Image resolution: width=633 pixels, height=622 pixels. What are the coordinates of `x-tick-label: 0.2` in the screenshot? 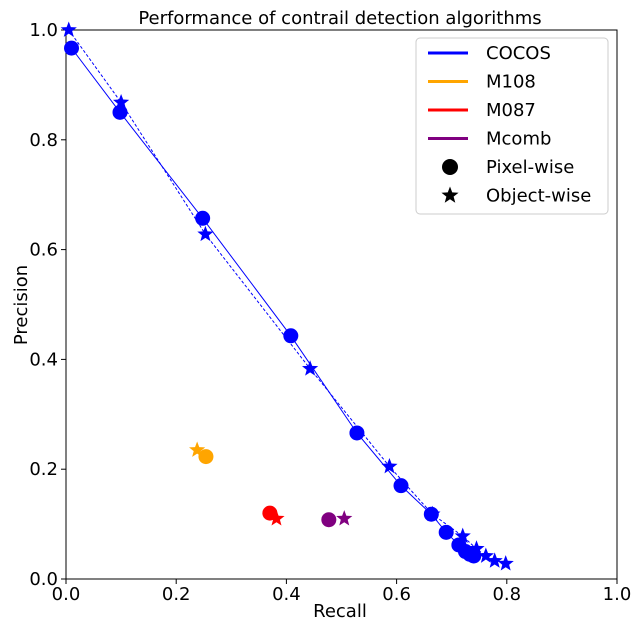 It's located at (176, 594).